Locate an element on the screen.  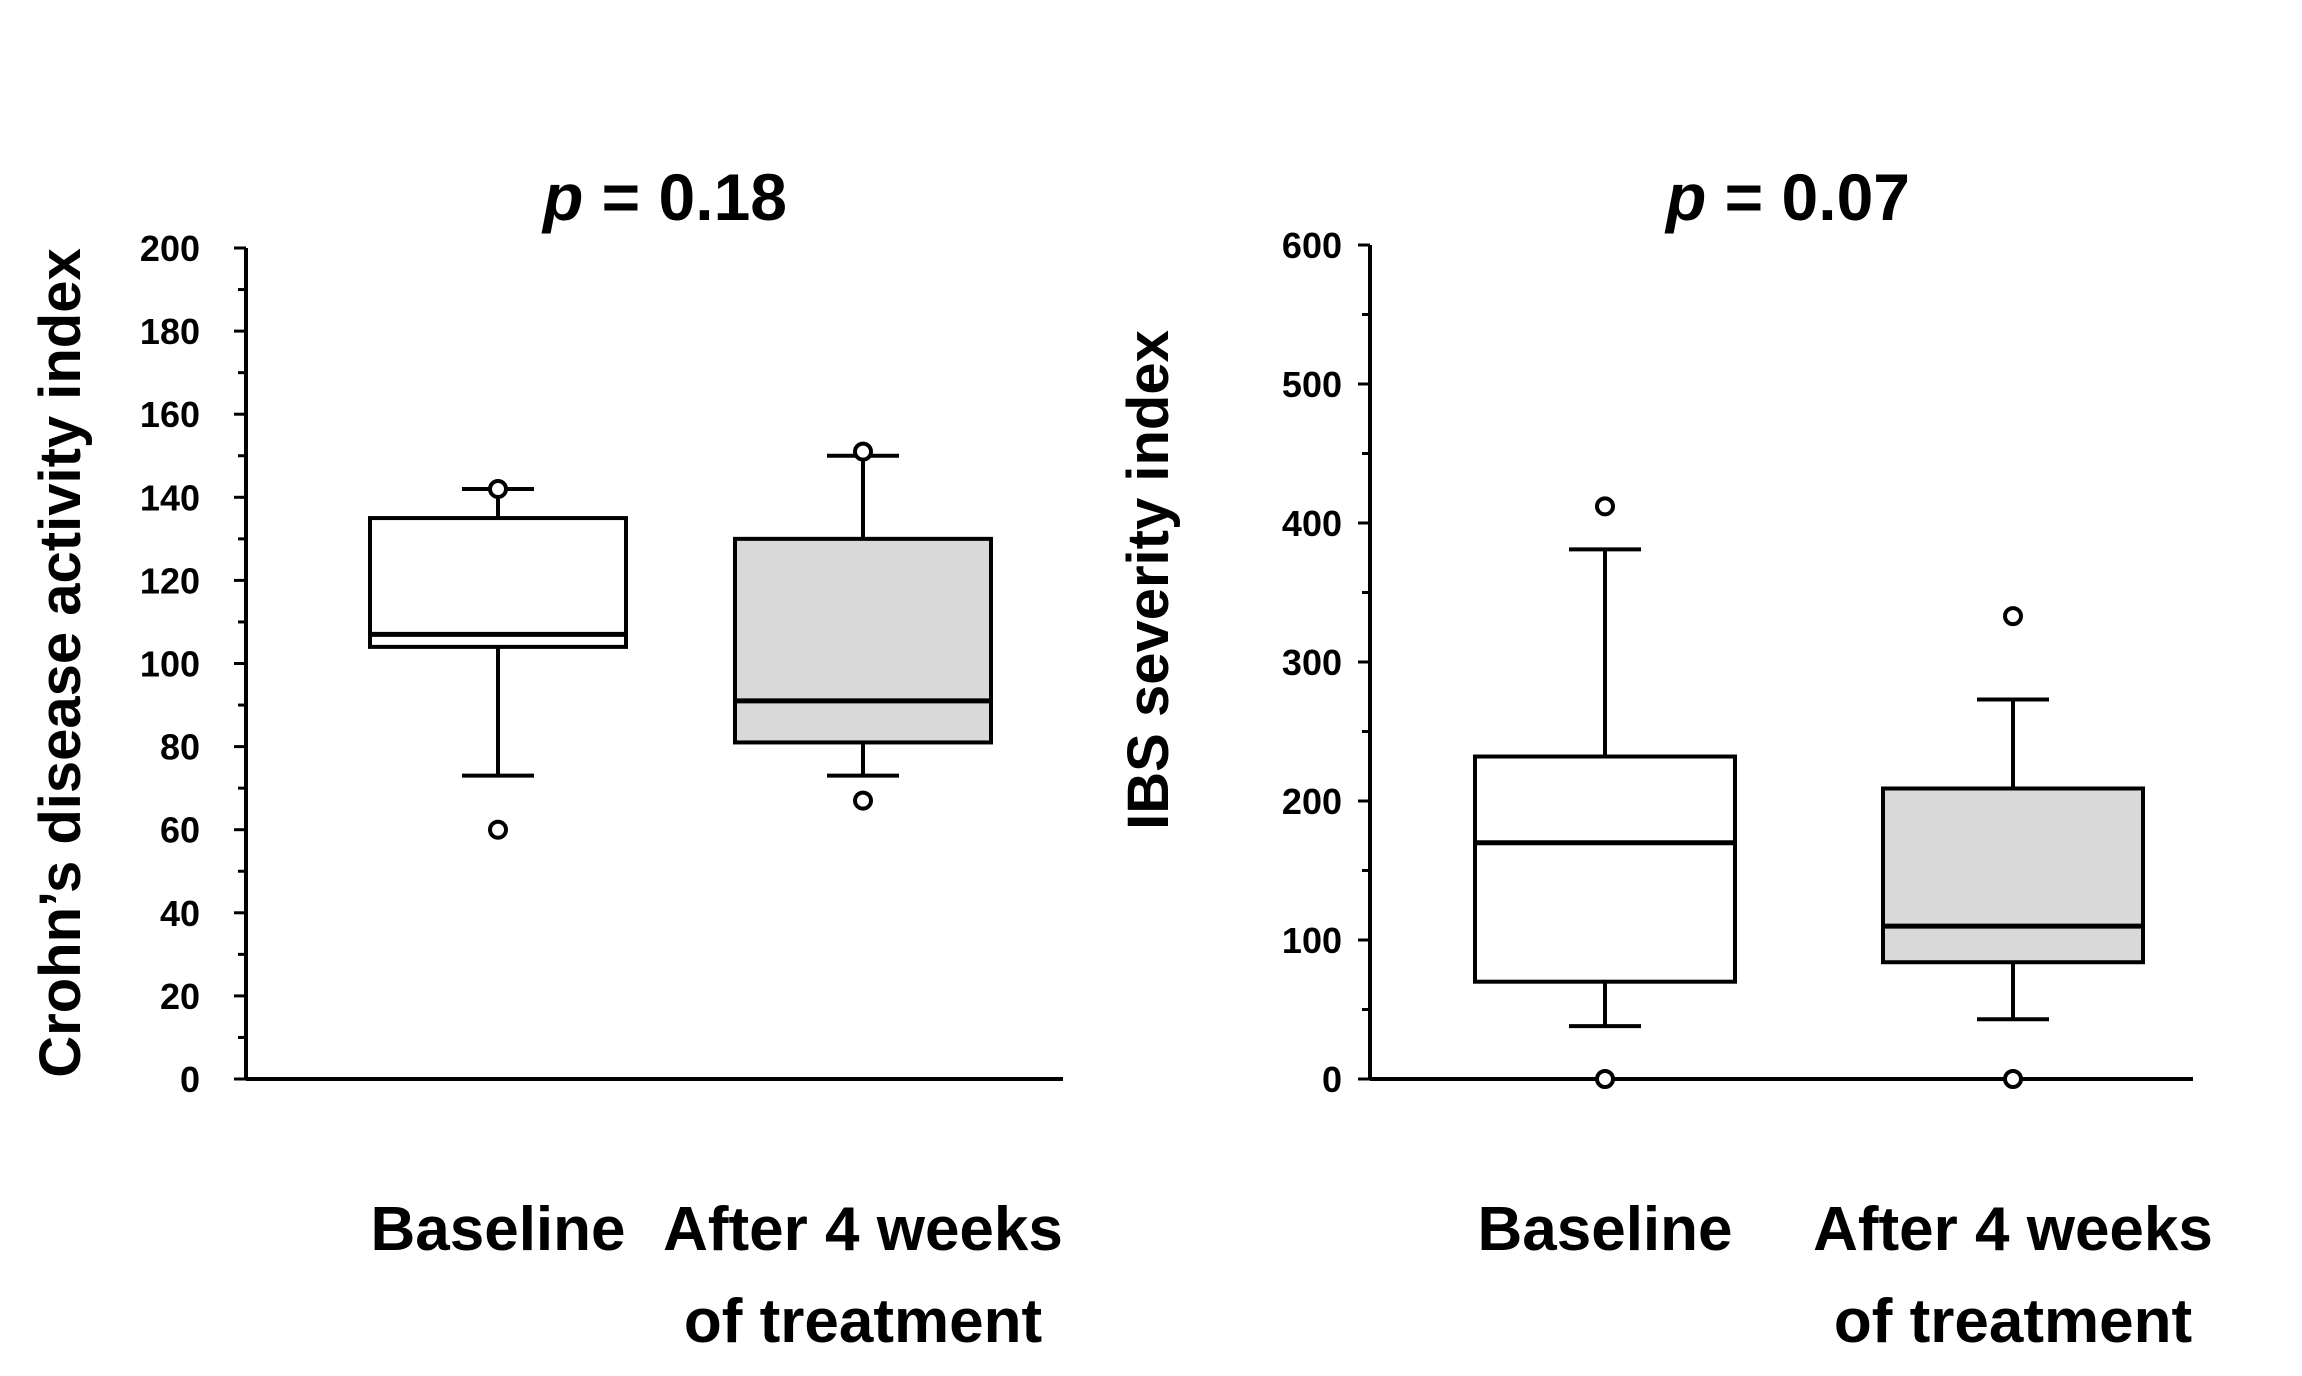
y-axis-title: IBS severity index is located at coordinates (1148, 580).